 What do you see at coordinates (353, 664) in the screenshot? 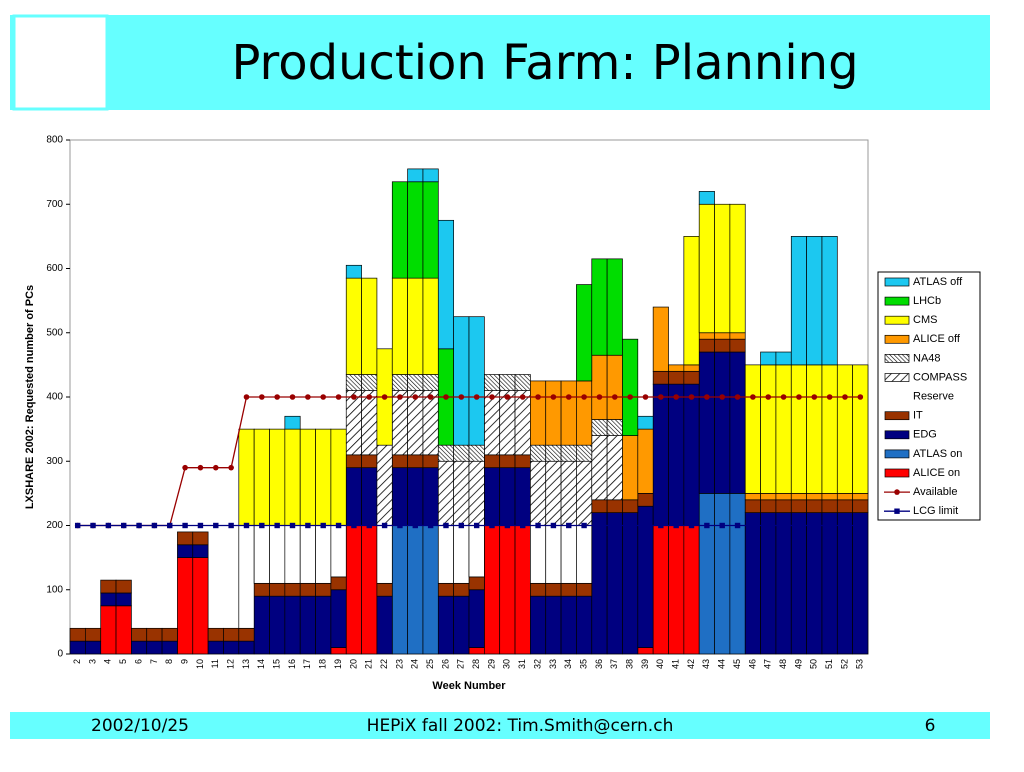
I see `x-tick-label: 20` at bounding box center [353, 664].